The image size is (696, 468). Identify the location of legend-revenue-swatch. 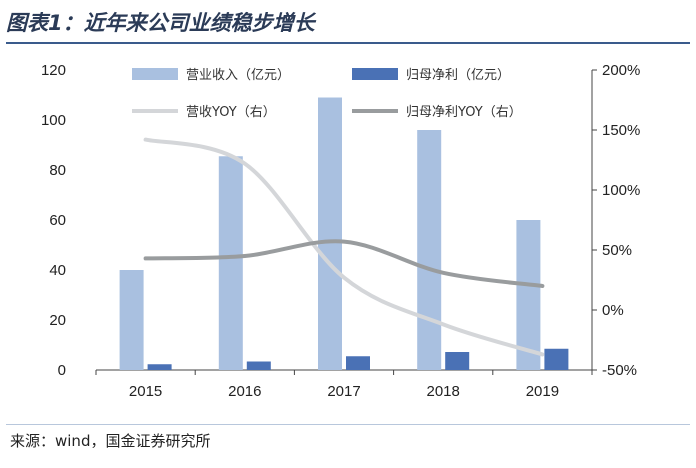
(155, 74).